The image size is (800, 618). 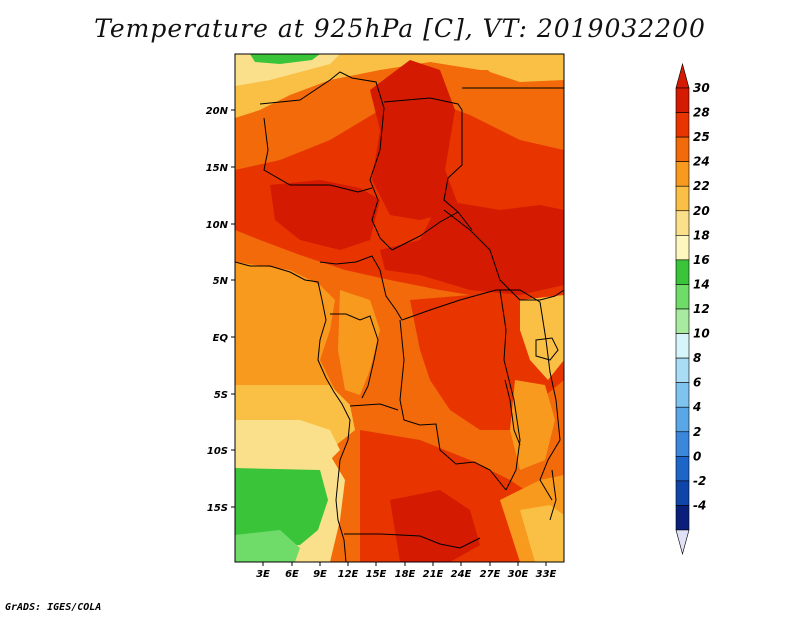 I want to click on lon-tick-label: 9E, so click(x=320, y=574).